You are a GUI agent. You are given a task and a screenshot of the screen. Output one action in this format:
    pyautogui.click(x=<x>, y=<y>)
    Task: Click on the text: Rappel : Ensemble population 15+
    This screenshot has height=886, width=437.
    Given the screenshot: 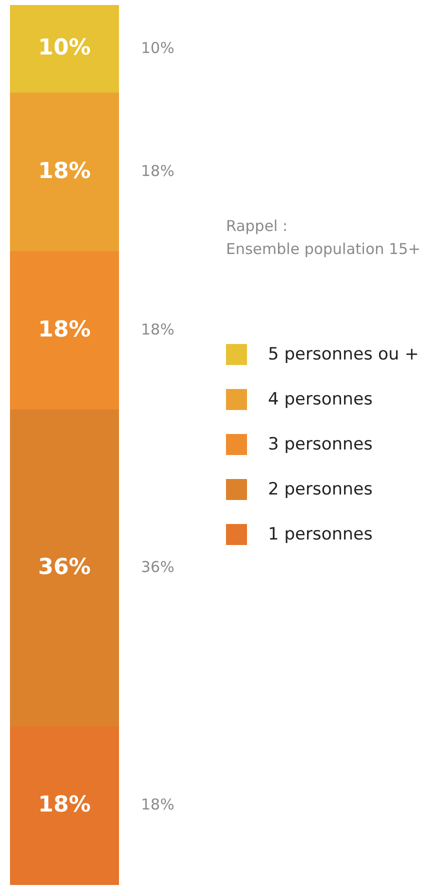 What is the action you would take?
    pyautogui.click(x=323, y=237)
    